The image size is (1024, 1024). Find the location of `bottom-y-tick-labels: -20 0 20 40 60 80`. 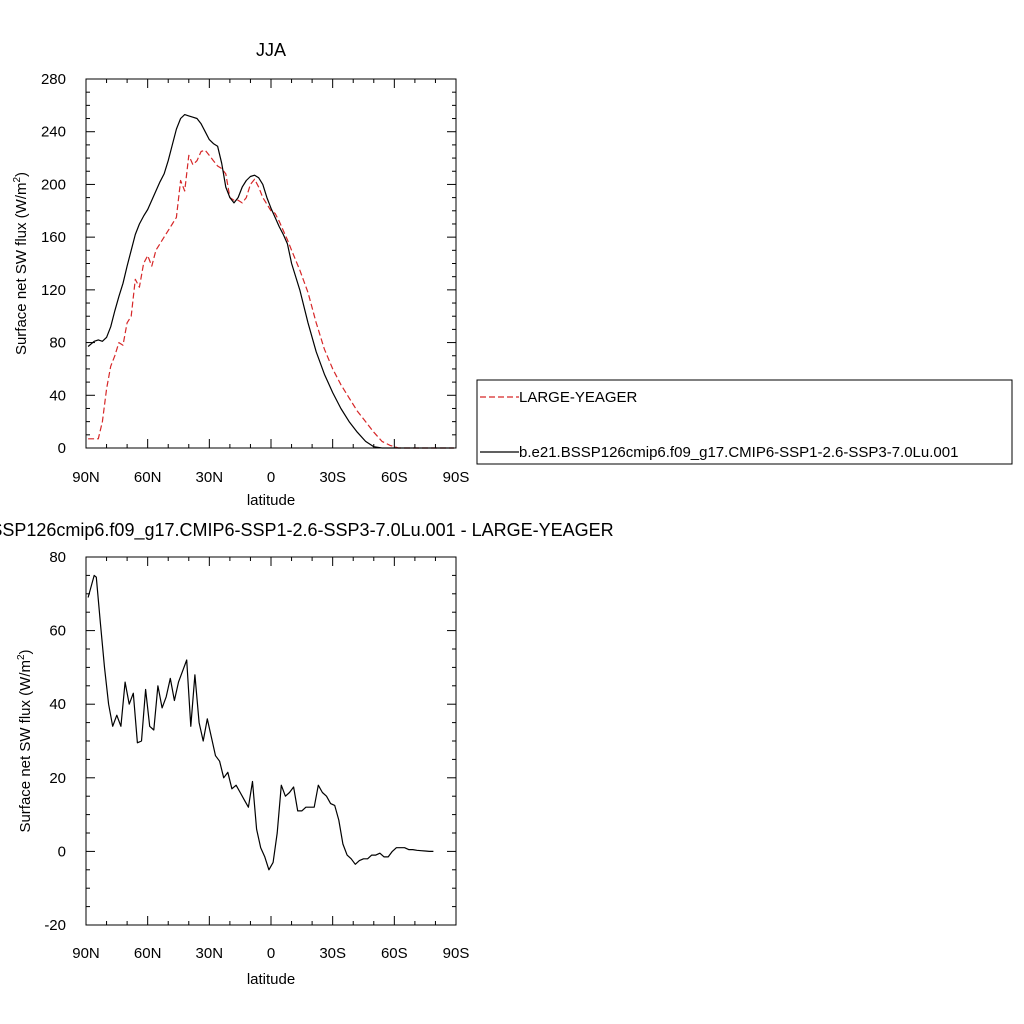

bottom-y-tick-labels: -20 0 20 40 60 80 is located at coordinates (55, 741).